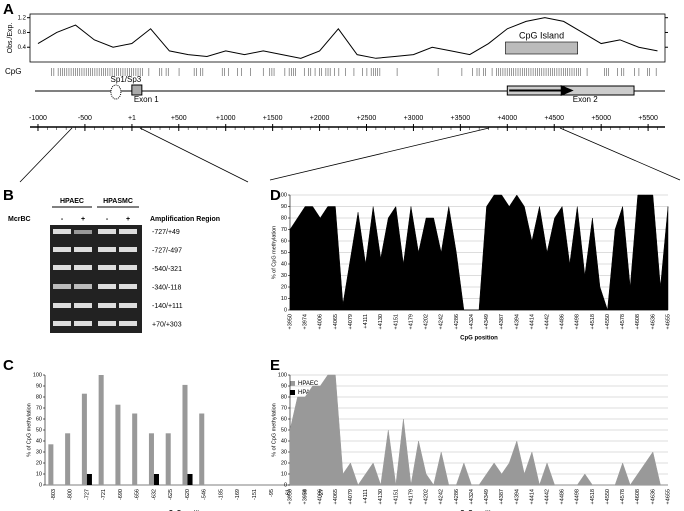 This screenshot has height=511, width=684. I want to click on x-tick-label: -500, so click(85, 118).